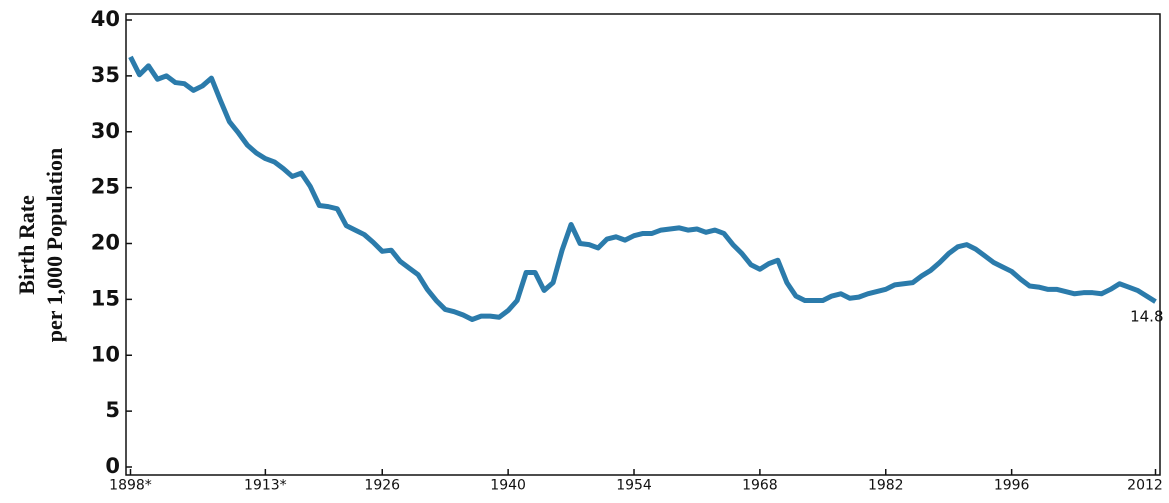 This screenshot has height=503, width=1169. What do you see at coordinates (26, 245) in the screenshot?
I see `y-axis-label: Birth Rate` at bounding box center [26, 245].